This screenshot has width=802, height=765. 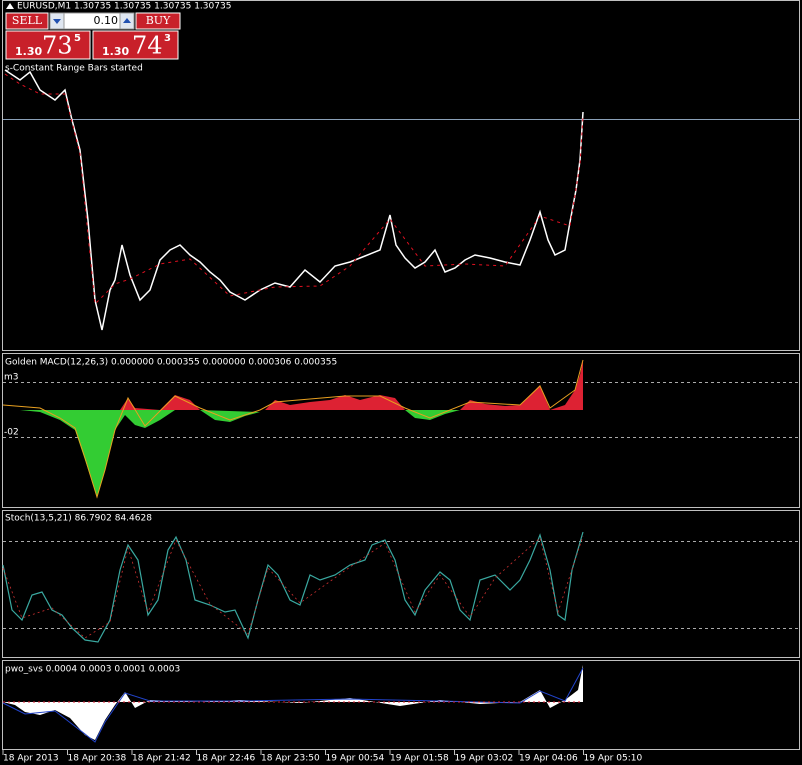 I want to click on status-note: s-Constant Range Bars started, so click(x=74, y=69).